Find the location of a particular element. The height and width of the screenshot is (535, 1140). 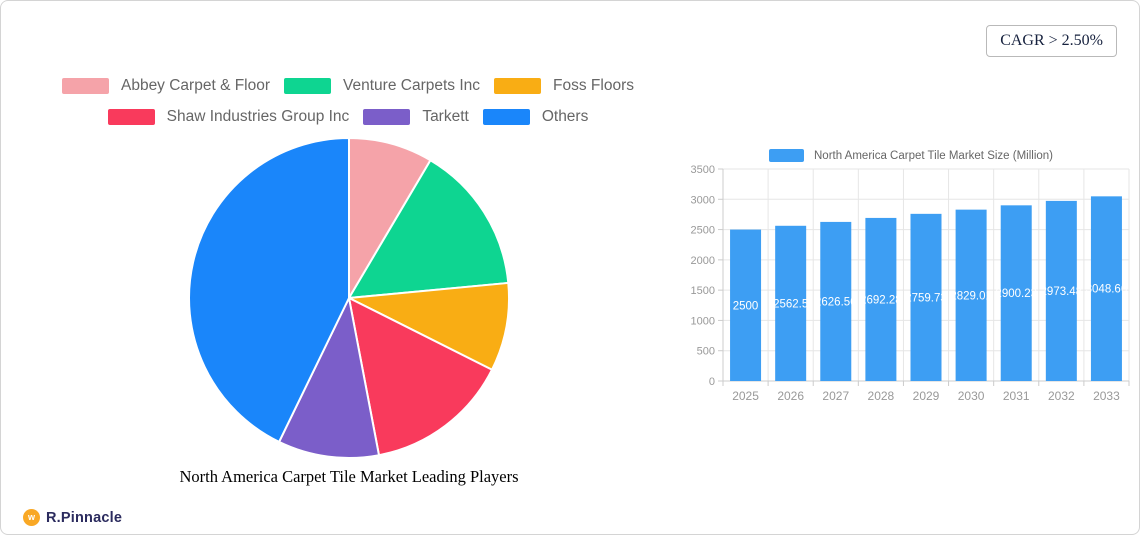

bar-value-label: 2626.56 is located at coordinates (836, 302).